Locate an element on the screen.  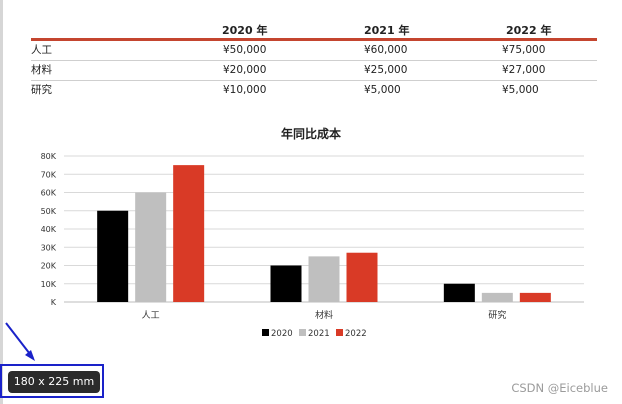
legend-label: 2021 is located at coordinates (319, 334).